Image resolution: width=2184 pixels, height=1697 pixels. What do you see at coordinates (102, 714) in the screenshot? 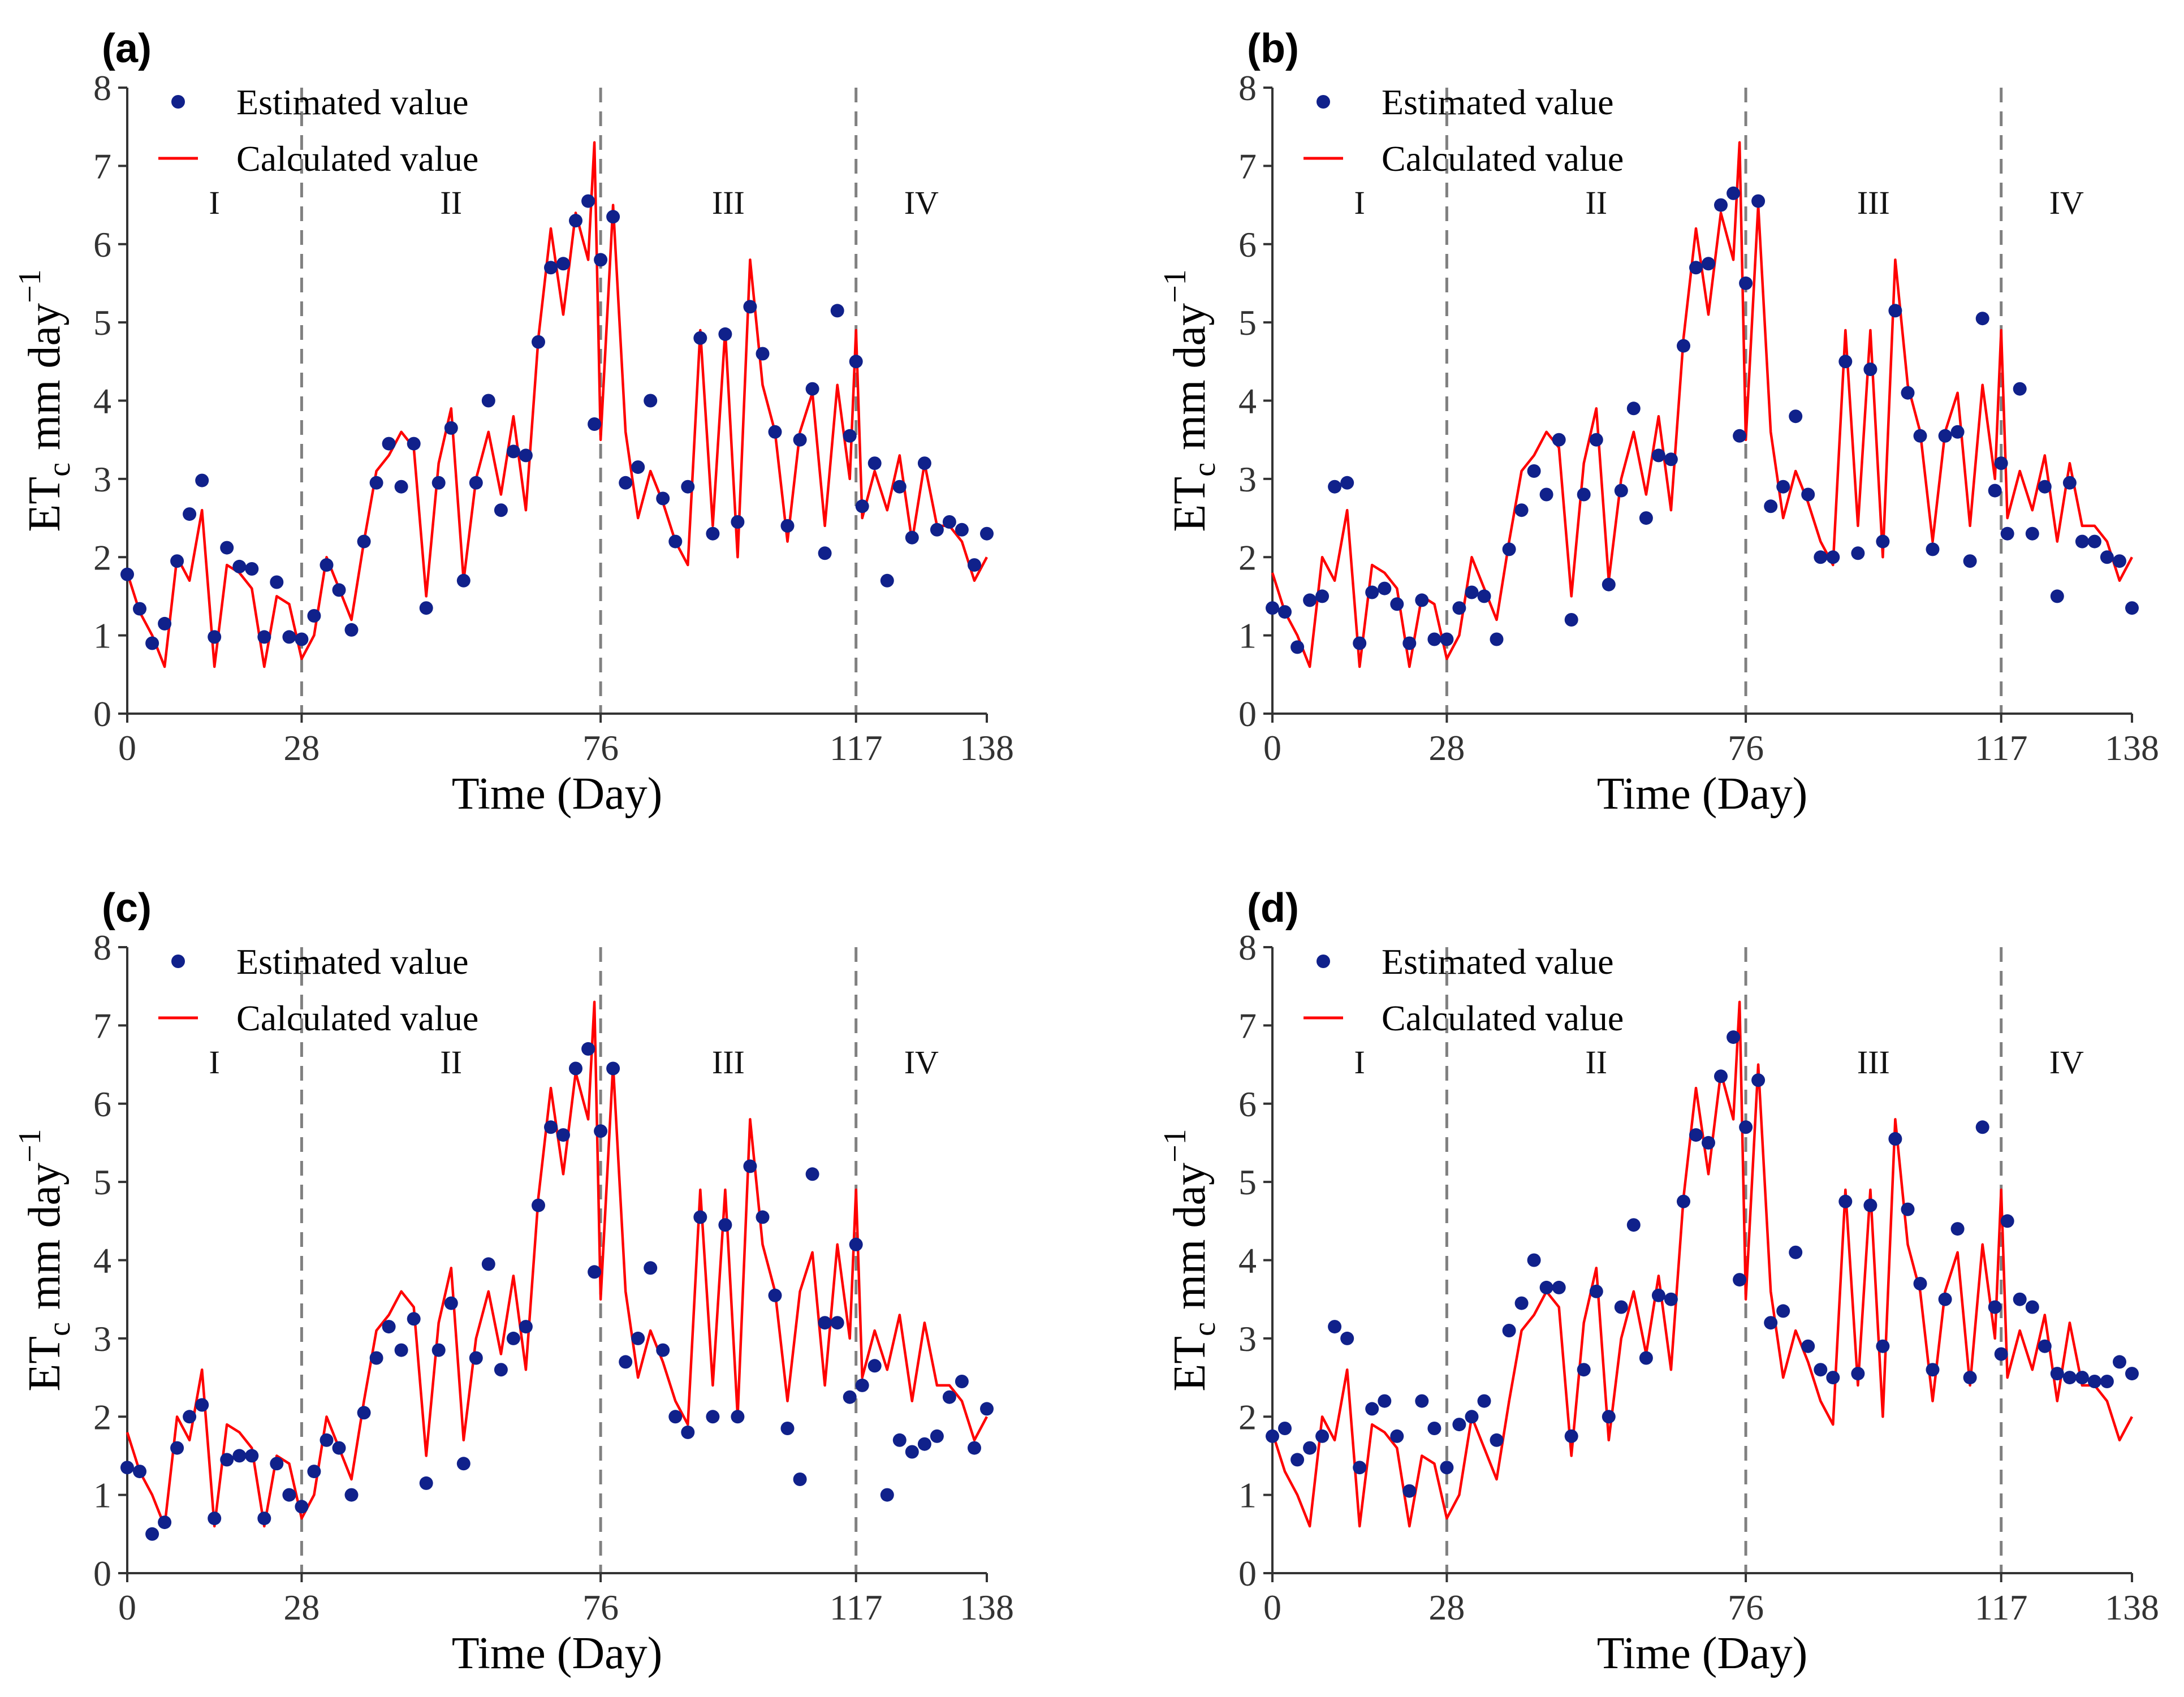
I see `y-tick-label: 0` at bounding box center [102, 714].